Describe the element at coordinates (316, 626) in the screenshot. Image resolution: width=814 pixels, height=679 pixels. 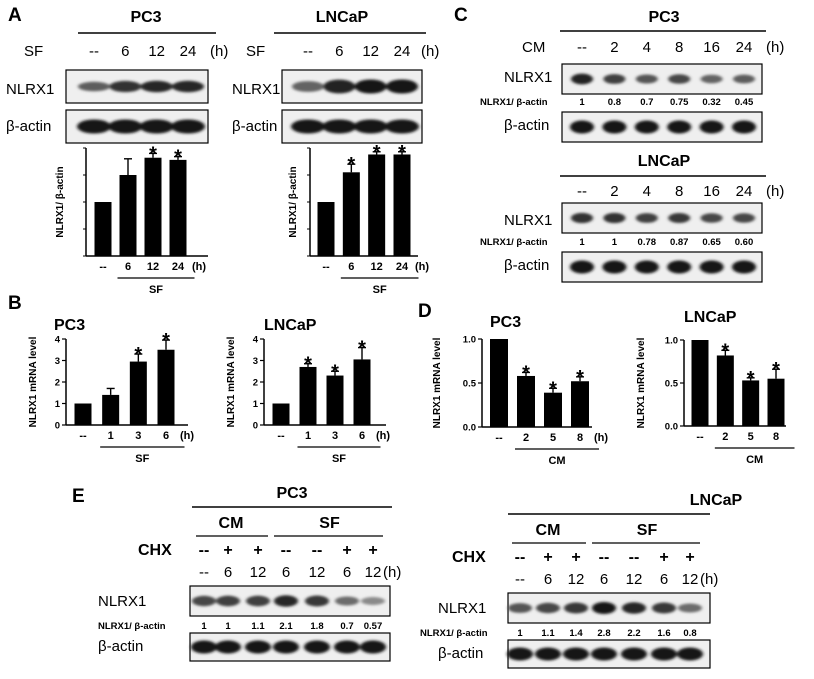
I see `e-ratio: 1.8` at that location.